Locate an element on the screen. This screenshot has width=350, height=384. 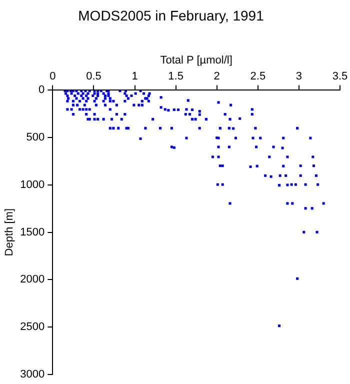
y-tick-label: 1000 is located at coordinates (32, 184).